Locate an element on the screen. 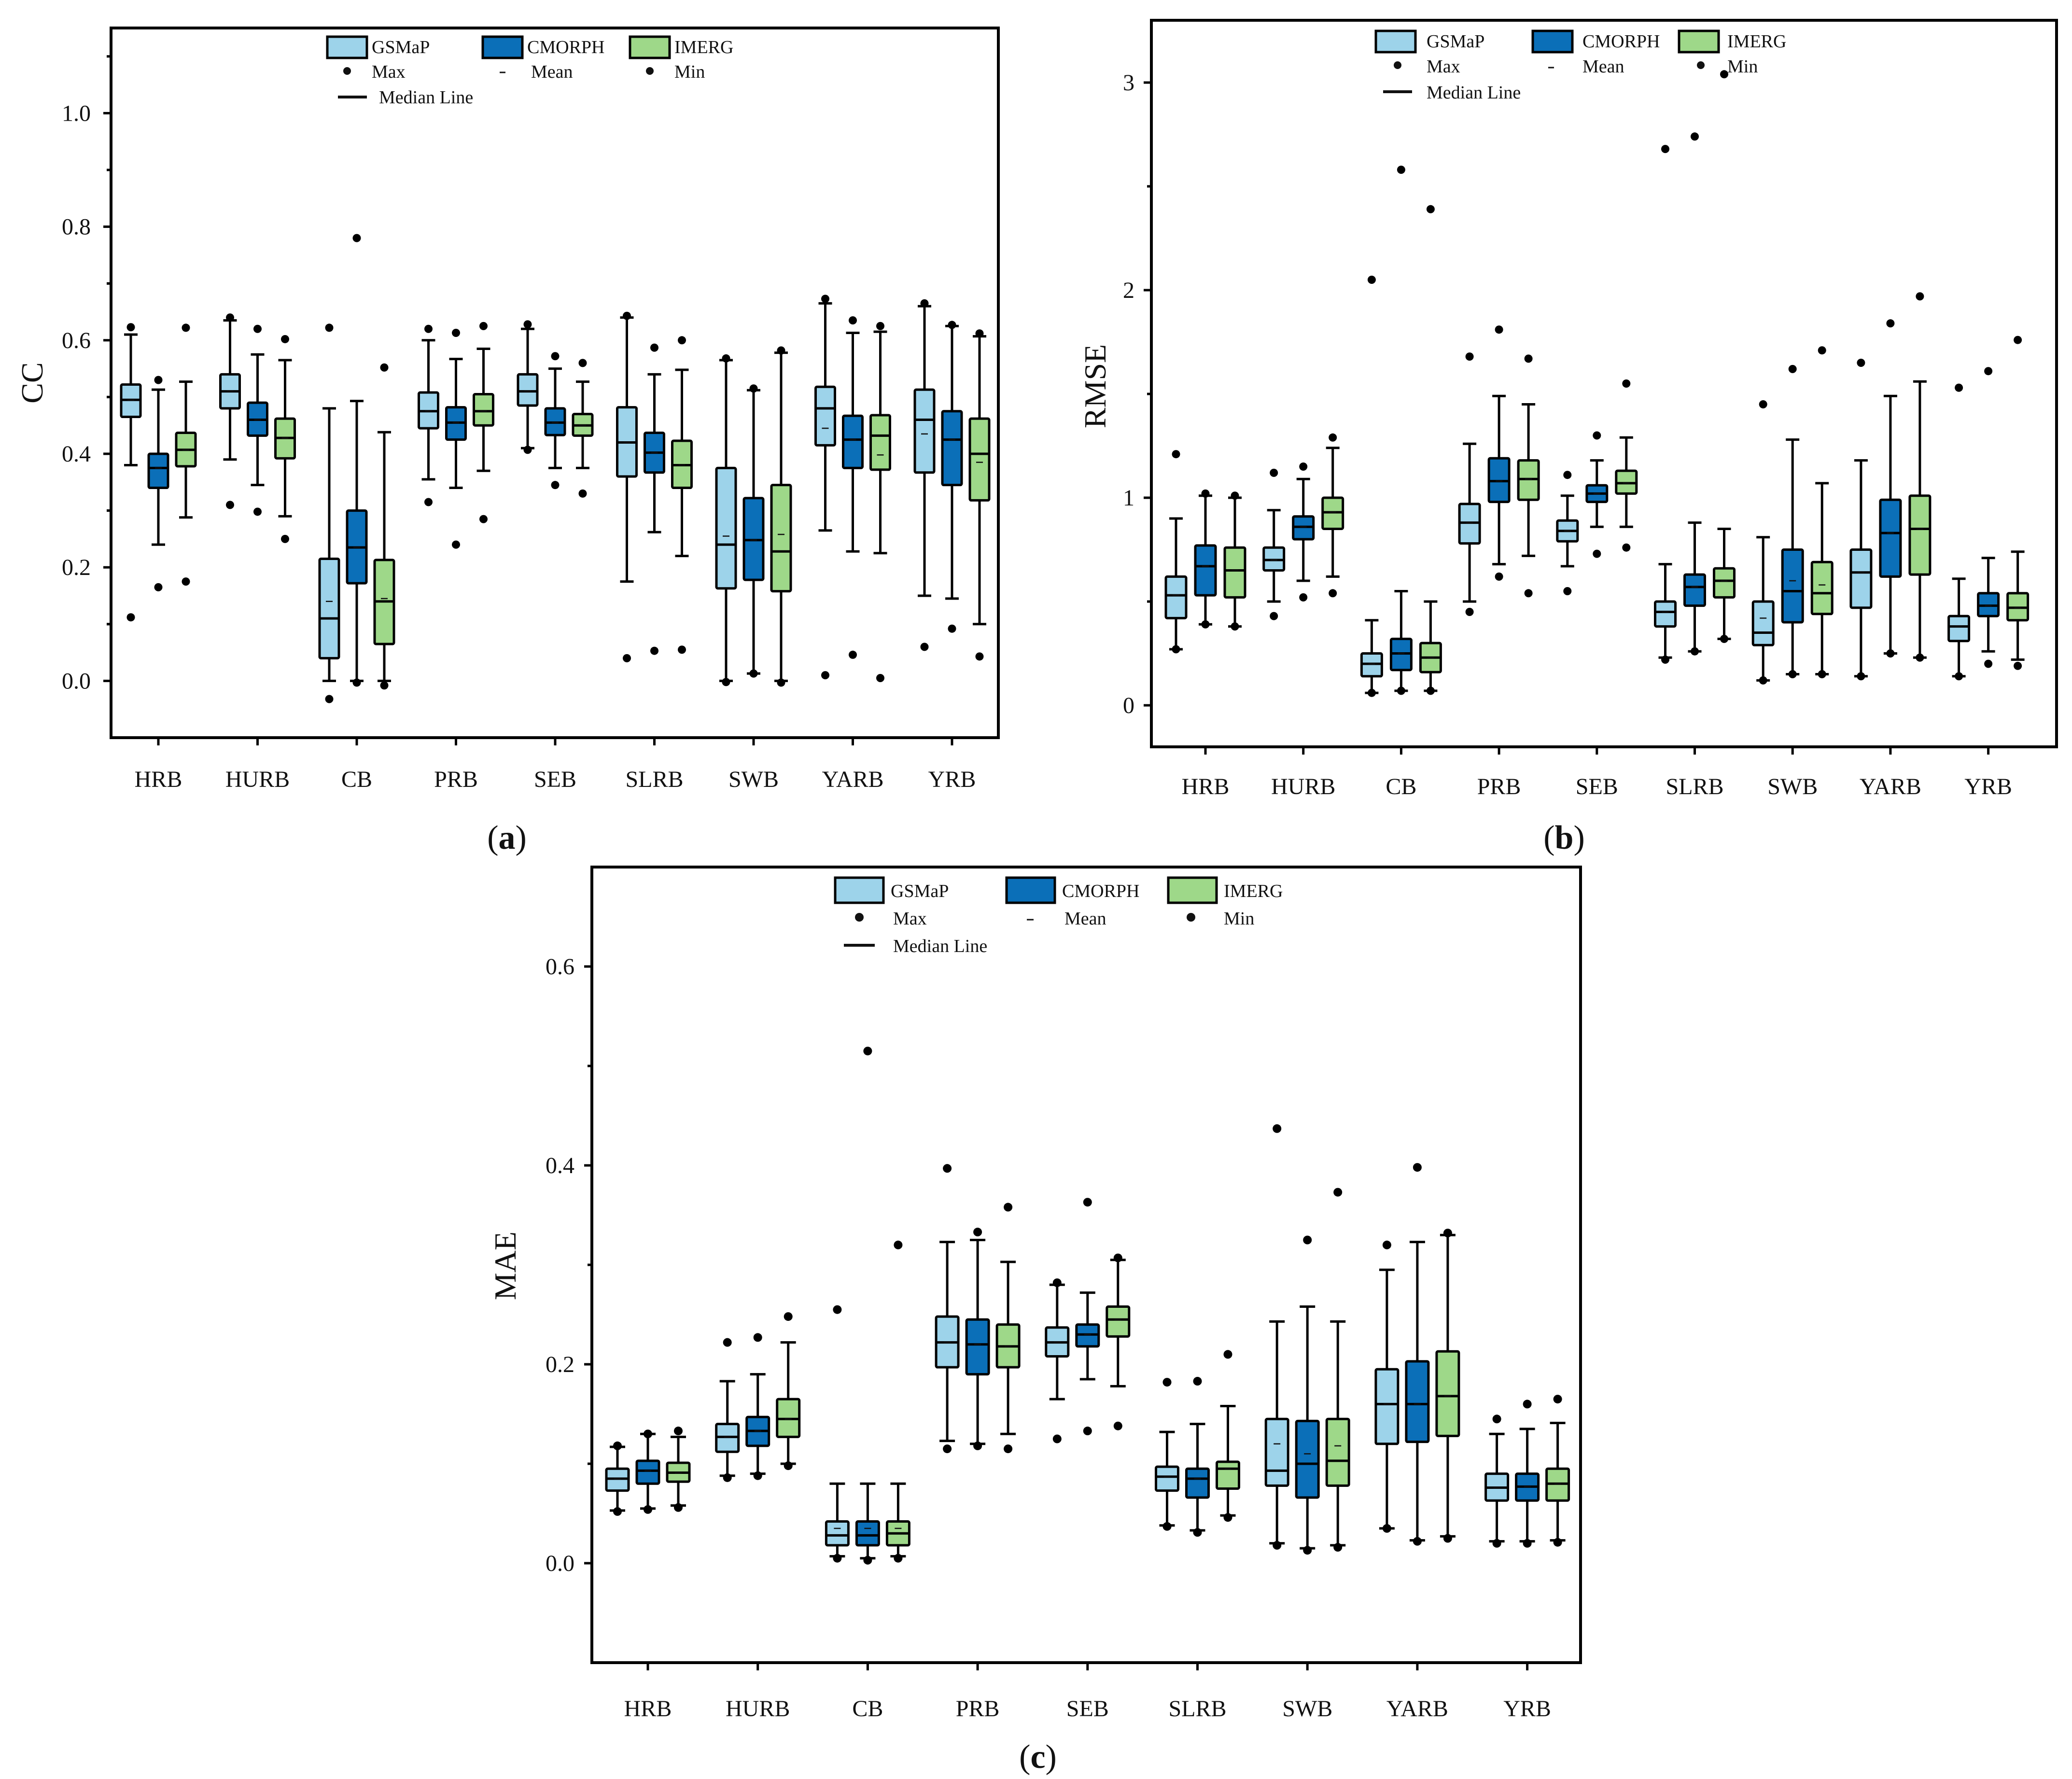 This screenshot has width=2072, height=1779. y-tick-label: 2 is located at coordinates (1129, 290).